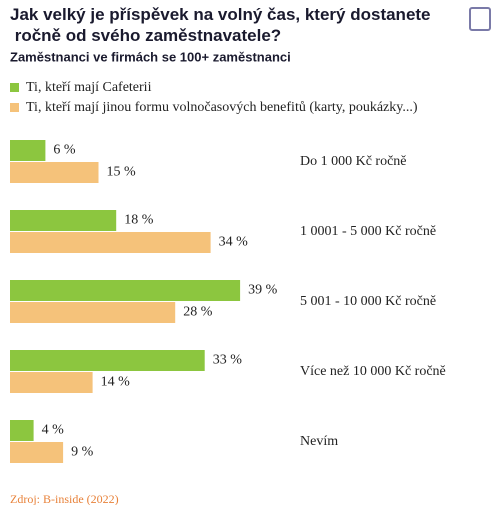 This screenshot has width=500, height=505. I want to click on value-label: 9 %, so click(82, 452).